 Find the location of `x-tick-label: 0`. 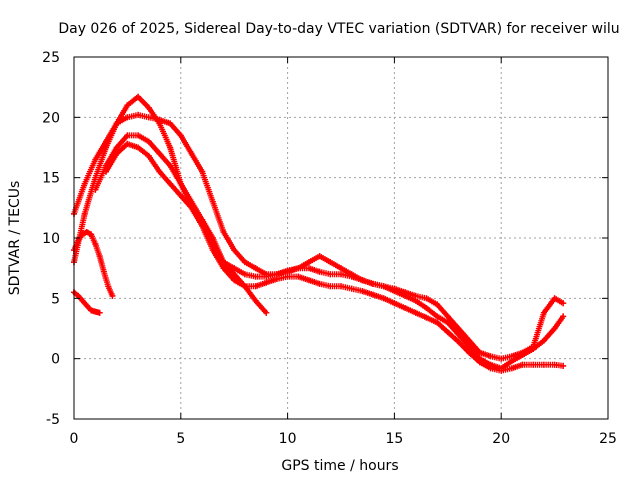

x-tick-label: 0 is located at coordinates (74, 439).